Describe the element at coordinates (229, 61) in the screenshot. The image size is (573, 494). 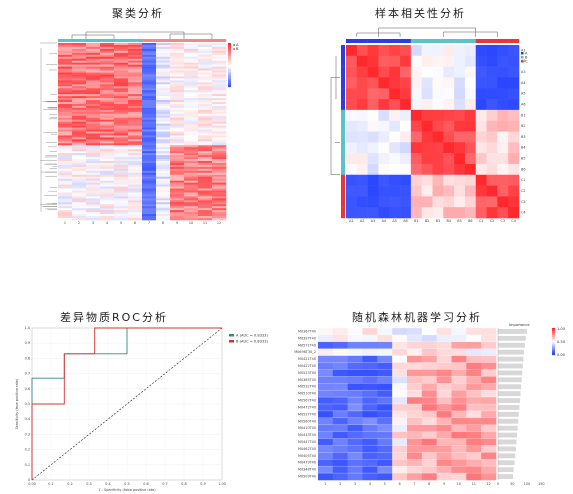
I see `heatmap-colorkey-cell` at that location.